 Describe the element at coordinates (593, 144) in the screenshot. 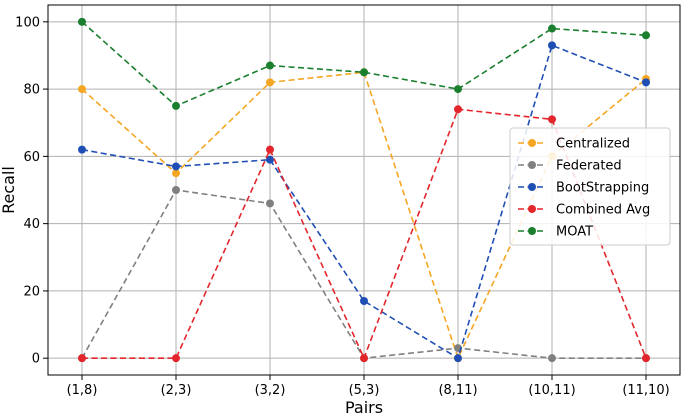

I see `legend-label: Centralized` at that location.